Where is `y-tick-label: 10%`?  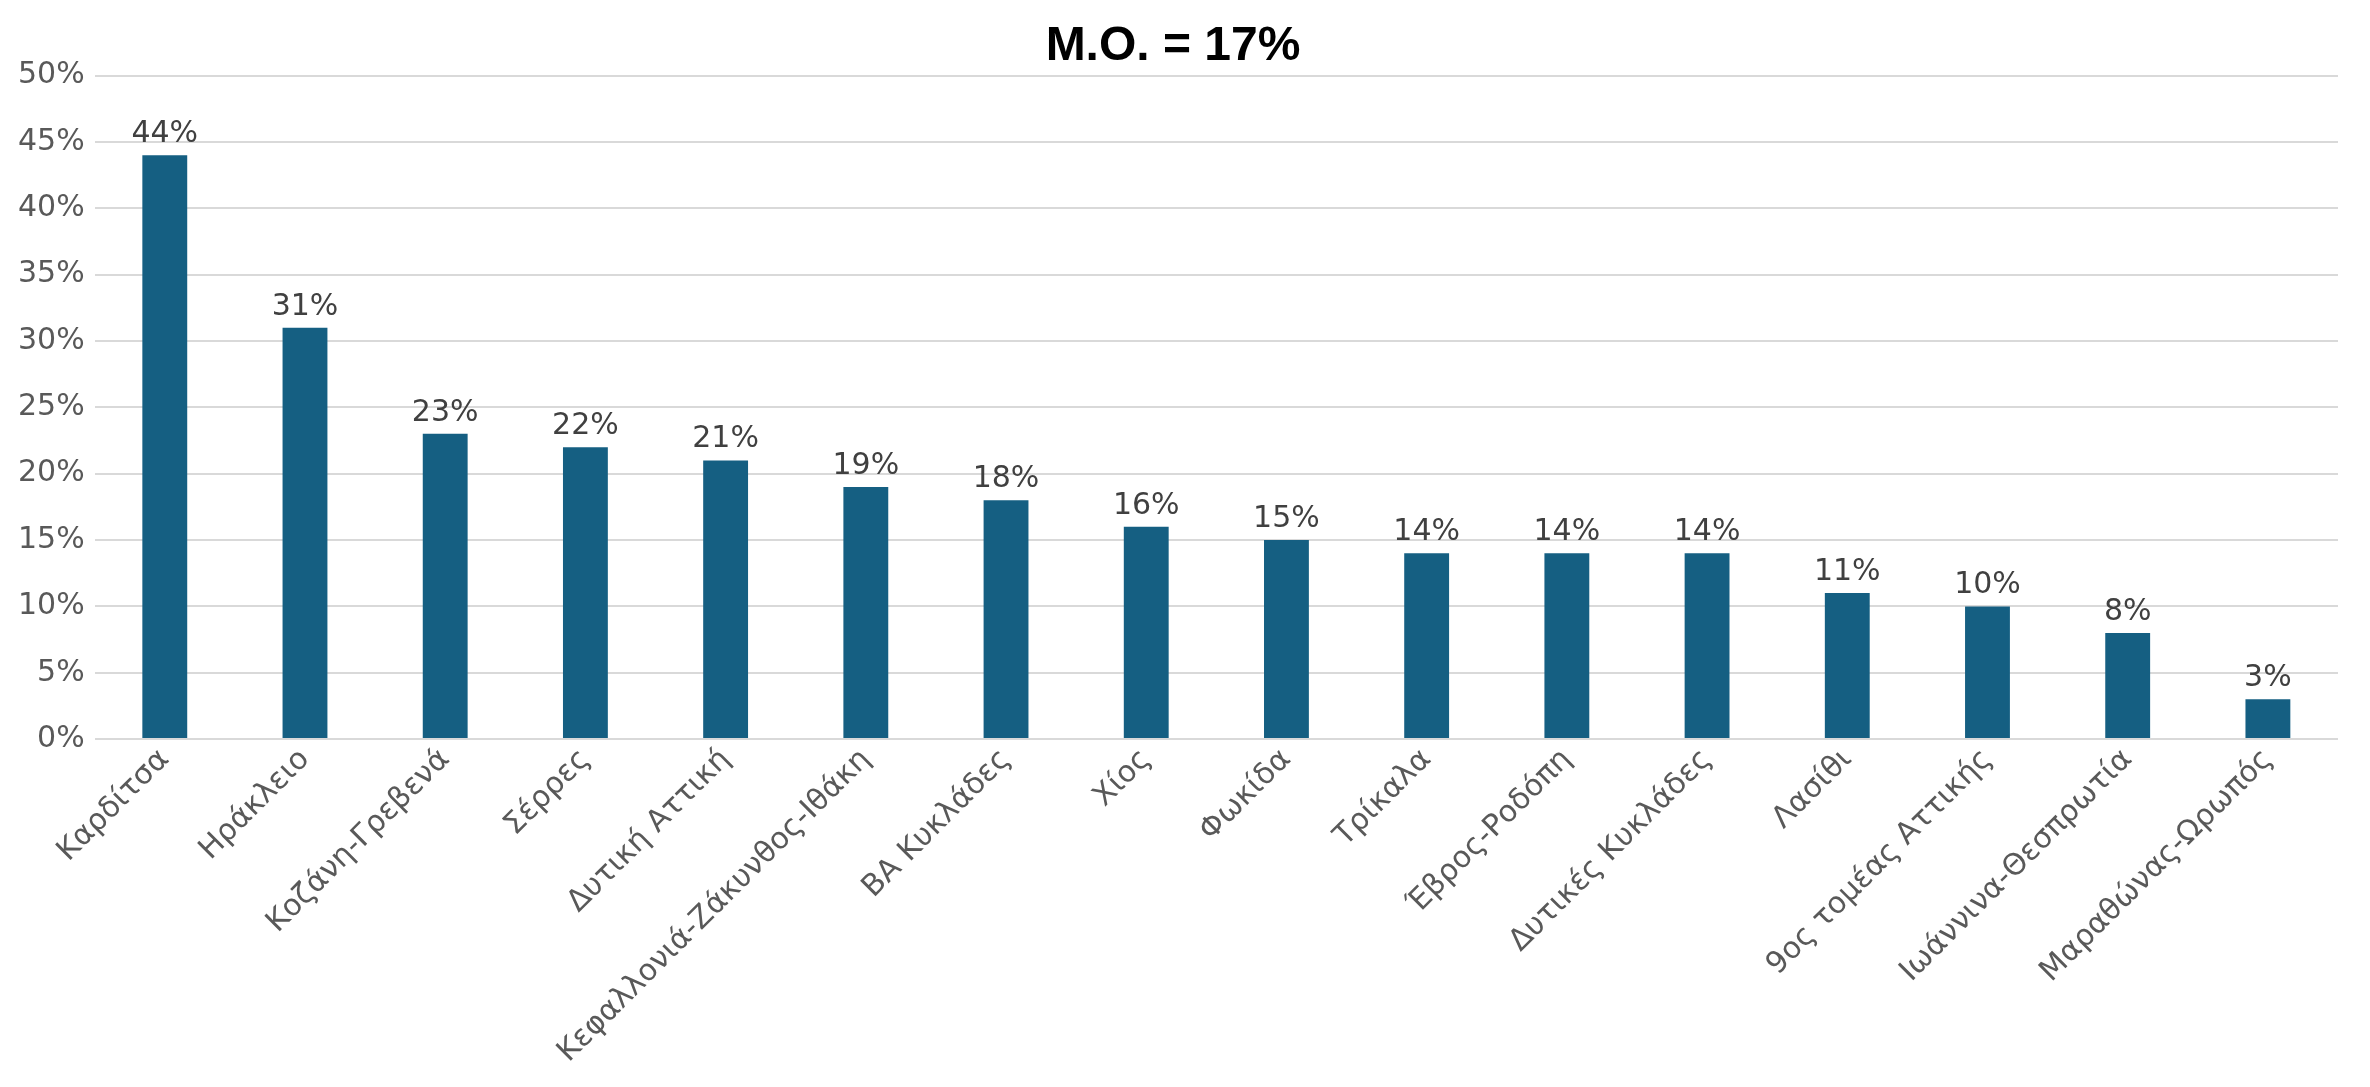 y-tick-label: 10% is located at coordinates (51, 604).